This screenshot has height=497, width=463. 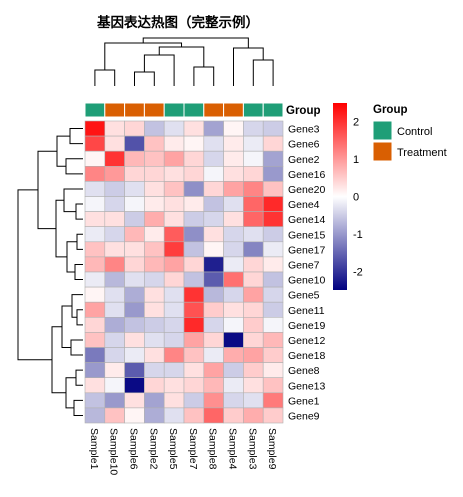 I want to click on column-label: Sample6, so click(x=134, y=449).